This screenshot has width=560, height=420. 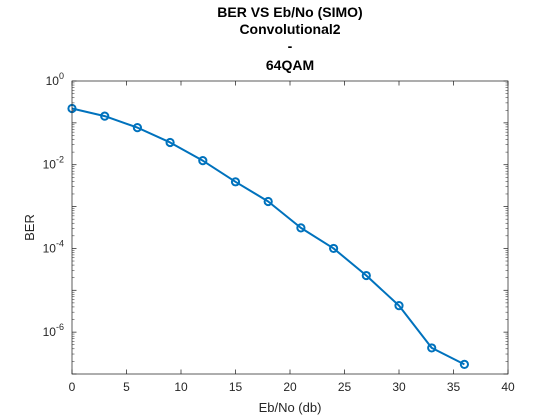 What do you see at coordinates (290, 65) in the screenshot?
I see `chart-title-line: 64QAM` at bounding box center [290, 65].